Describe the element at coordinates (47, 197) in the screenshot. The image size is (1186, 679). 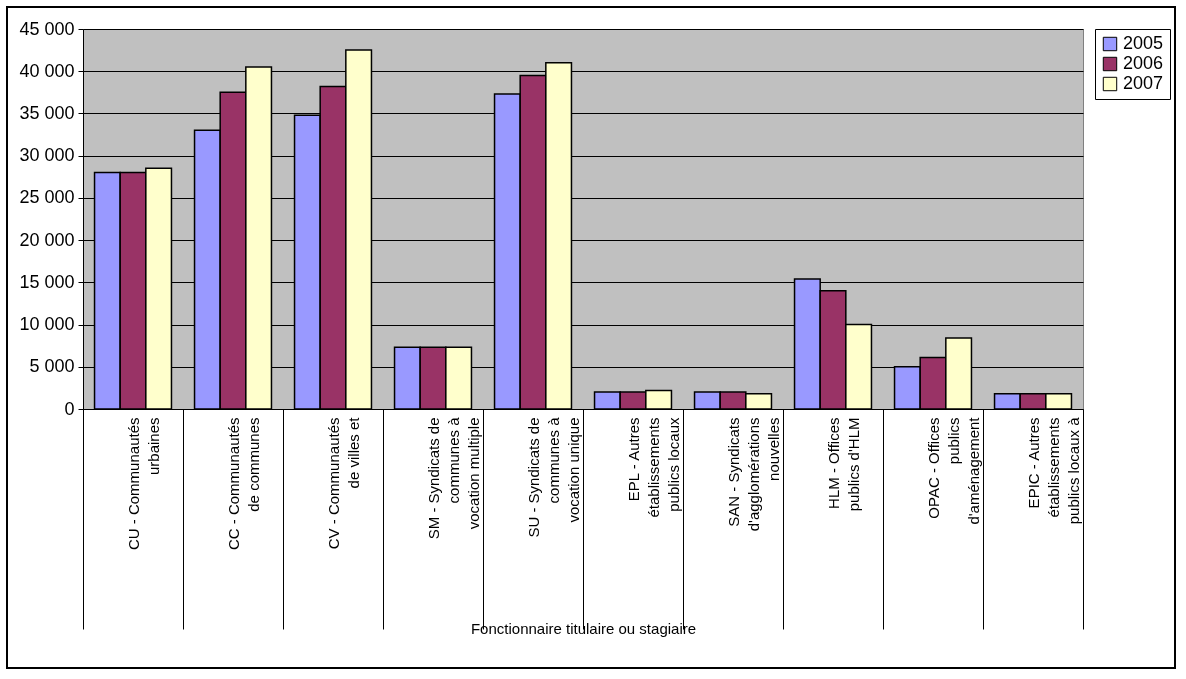
I see `y-tick-label: 25 000` at that location.